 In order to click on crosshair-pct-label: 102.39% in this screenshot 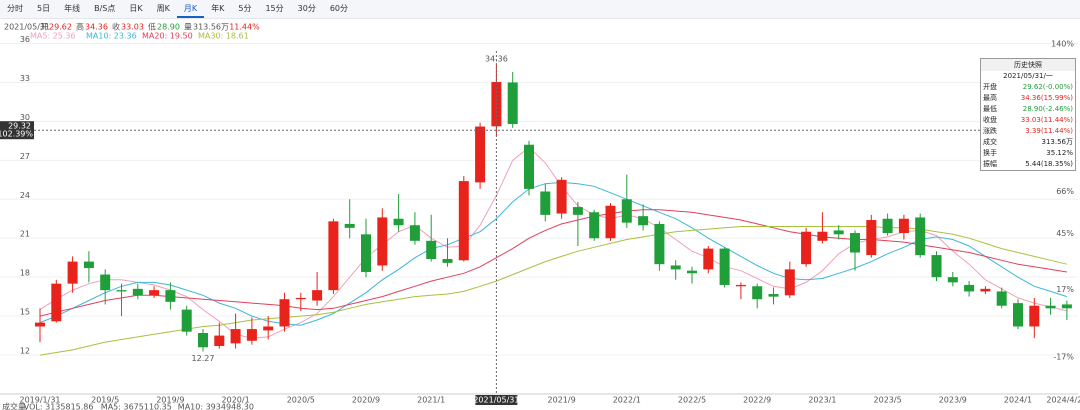, I will do `click(16, 134)`.